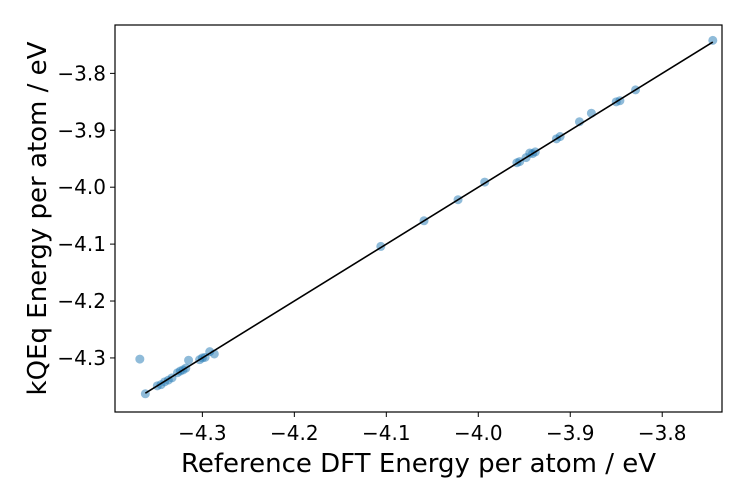 The image size is (745, 488). What do you see at coordinates (81, 301) in the screenshot?
I see `y-tick-label: −4.2` at bounding box center [81, 301].